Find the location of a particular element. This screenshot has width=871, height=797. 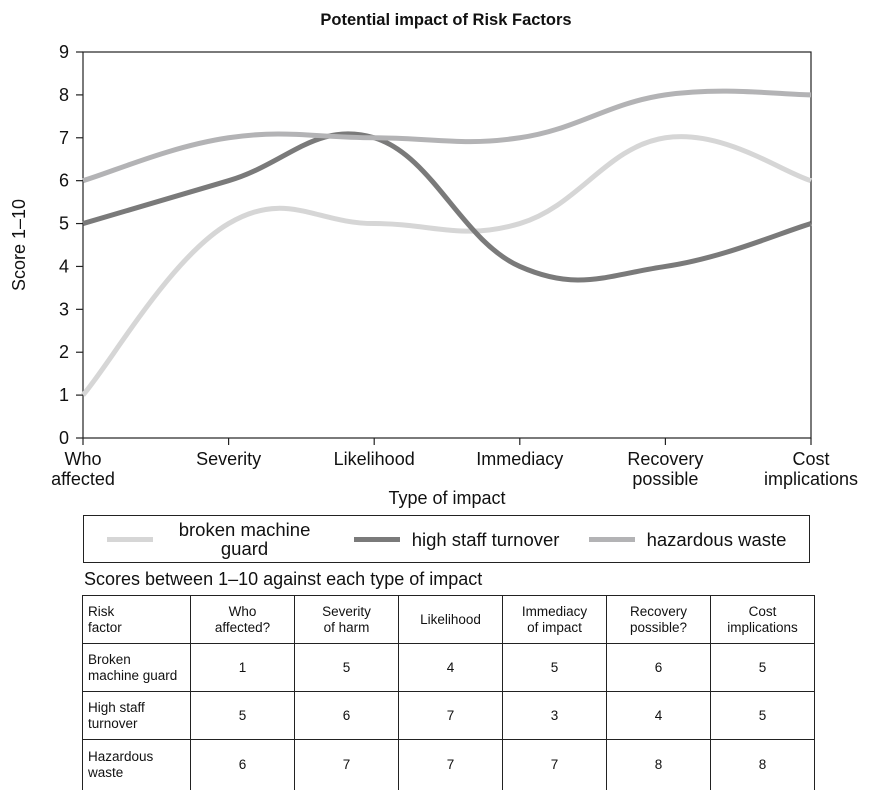

x-tick-label: Recovery possible is located at coordinates (665, 469).